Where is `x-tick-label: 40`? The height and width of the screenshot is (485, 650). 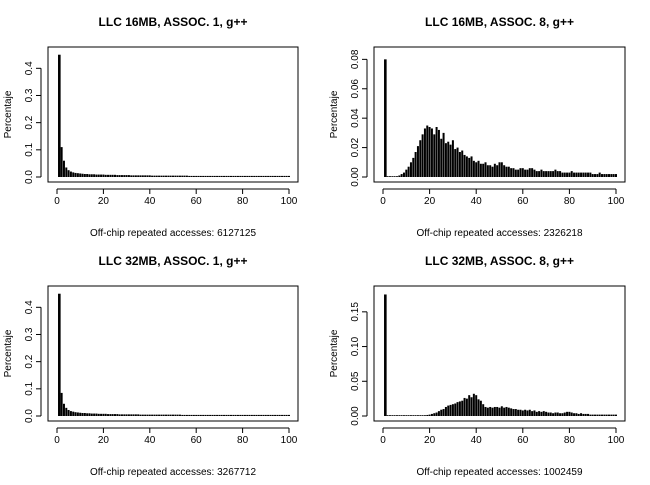 x-tick-label: 40 is located at coordinates (477, 201).